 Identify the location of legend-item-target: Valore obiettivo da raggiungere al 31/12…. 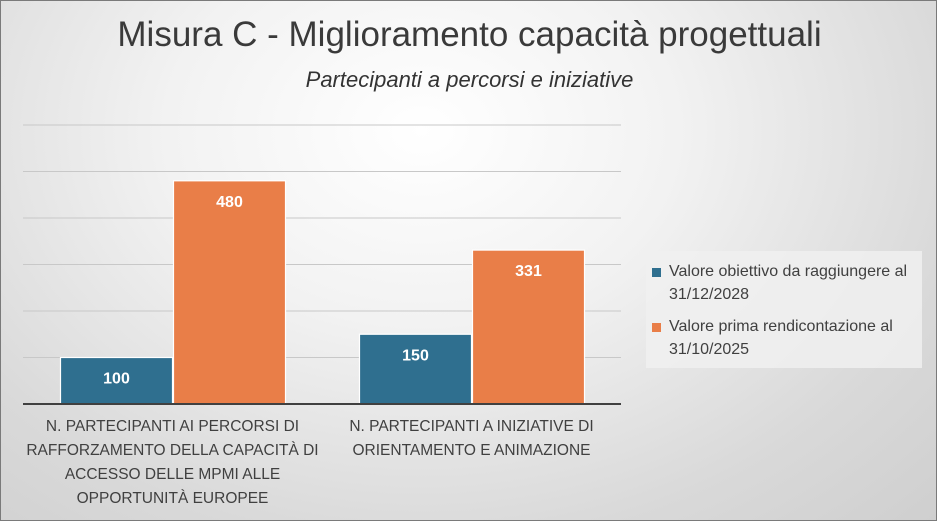
(784, 281).